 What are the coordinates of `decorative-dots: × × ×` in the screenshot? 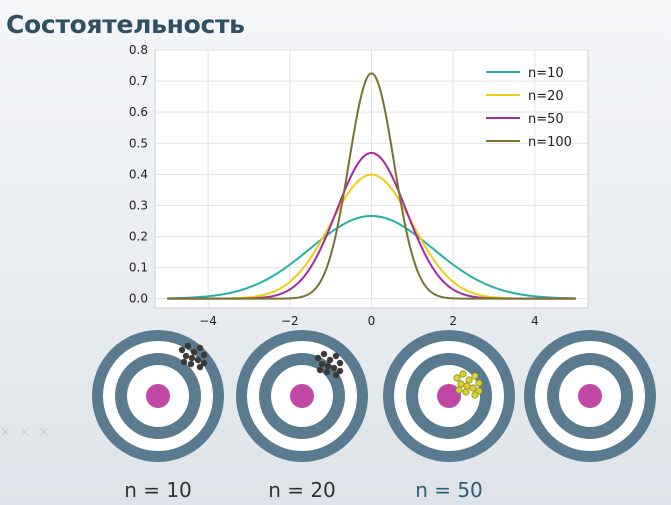 It's located at (25, 432).